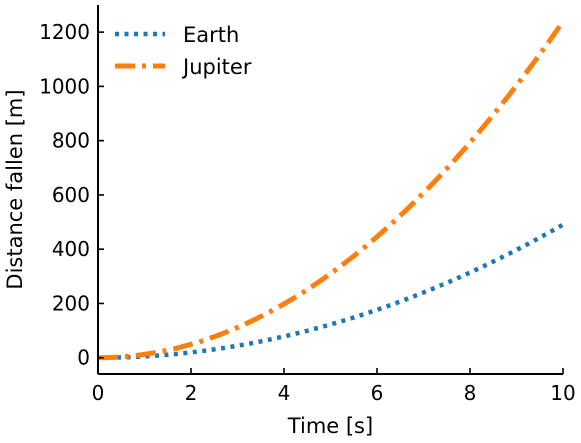 Image resolution: width=581 pixels, height=443 pixels. Describe the element at coordinates (470, 393) in the screenshot. I see `x-tick-label: 8` at that location.